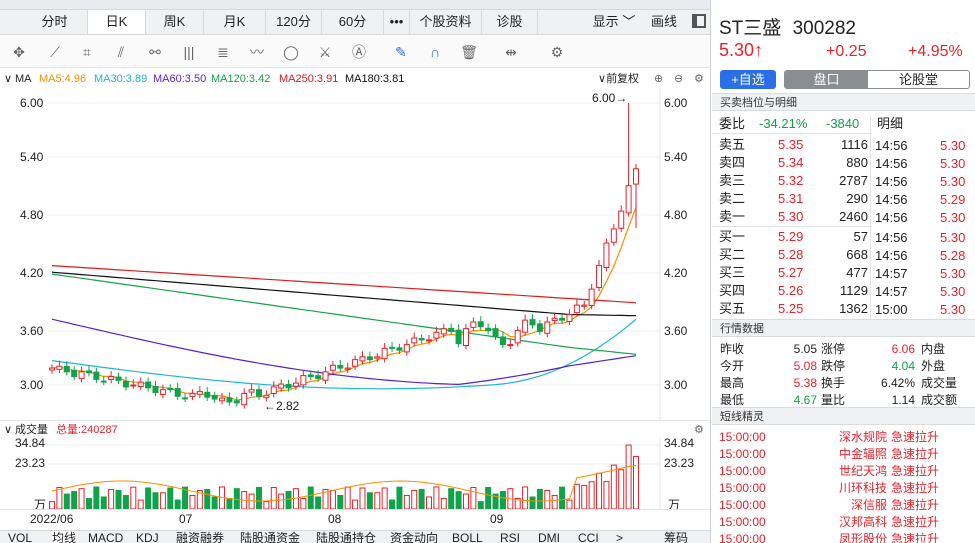 The height and width of the screenshot is (543, 975). I want to click on circle-tool-icon: ◯, so click(291, 51).